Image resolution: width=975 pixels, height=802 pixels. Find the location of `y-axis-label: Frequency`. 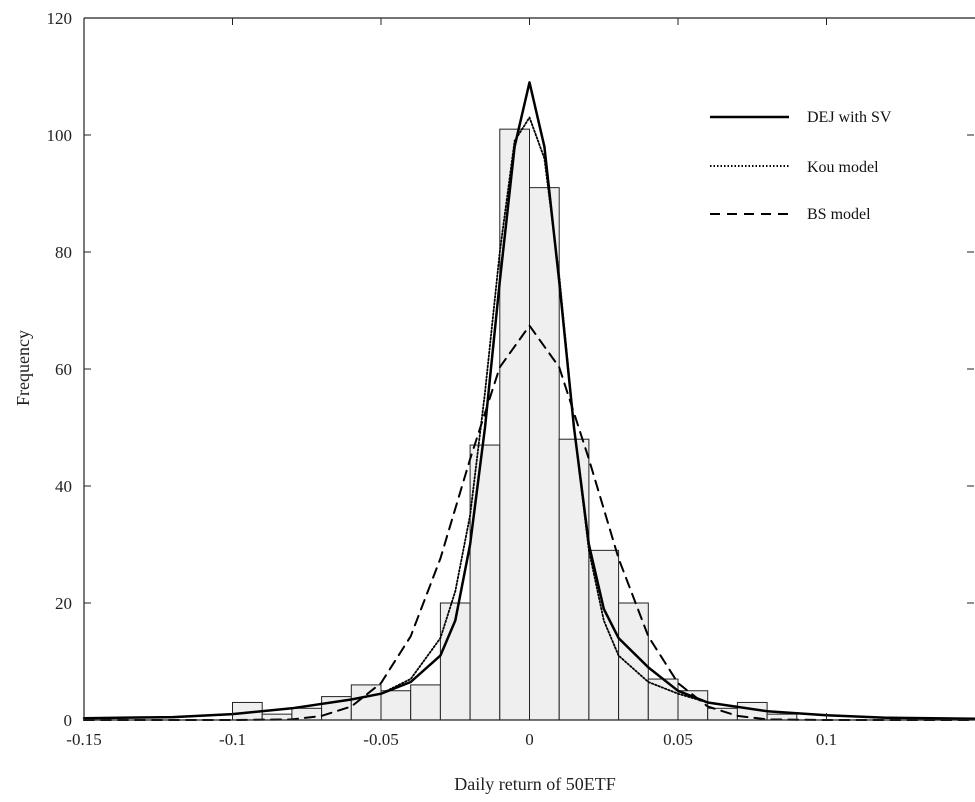

y-axis-label: Frequency is located at coordinates (23, 368).